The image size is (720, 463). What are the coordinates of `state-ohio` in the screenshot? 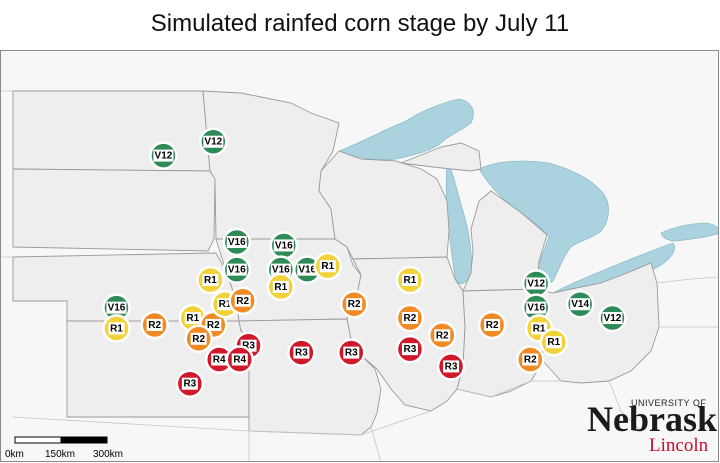 It's located at (597, 323).